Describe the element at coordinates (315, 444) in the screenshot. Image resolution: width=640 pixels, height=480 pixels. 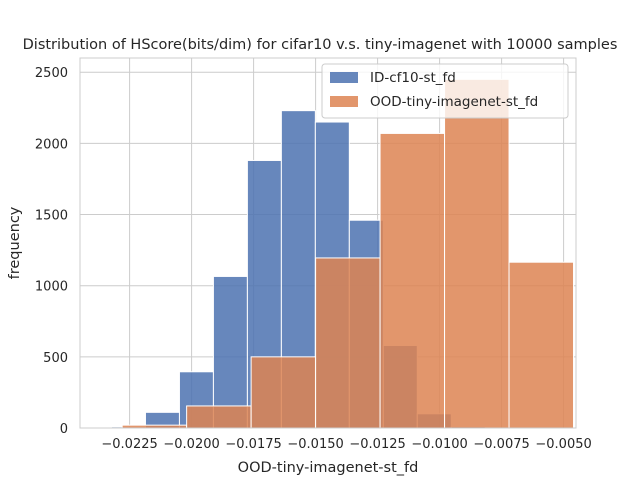
I see `x-tick-label: −0.0150` at that location.